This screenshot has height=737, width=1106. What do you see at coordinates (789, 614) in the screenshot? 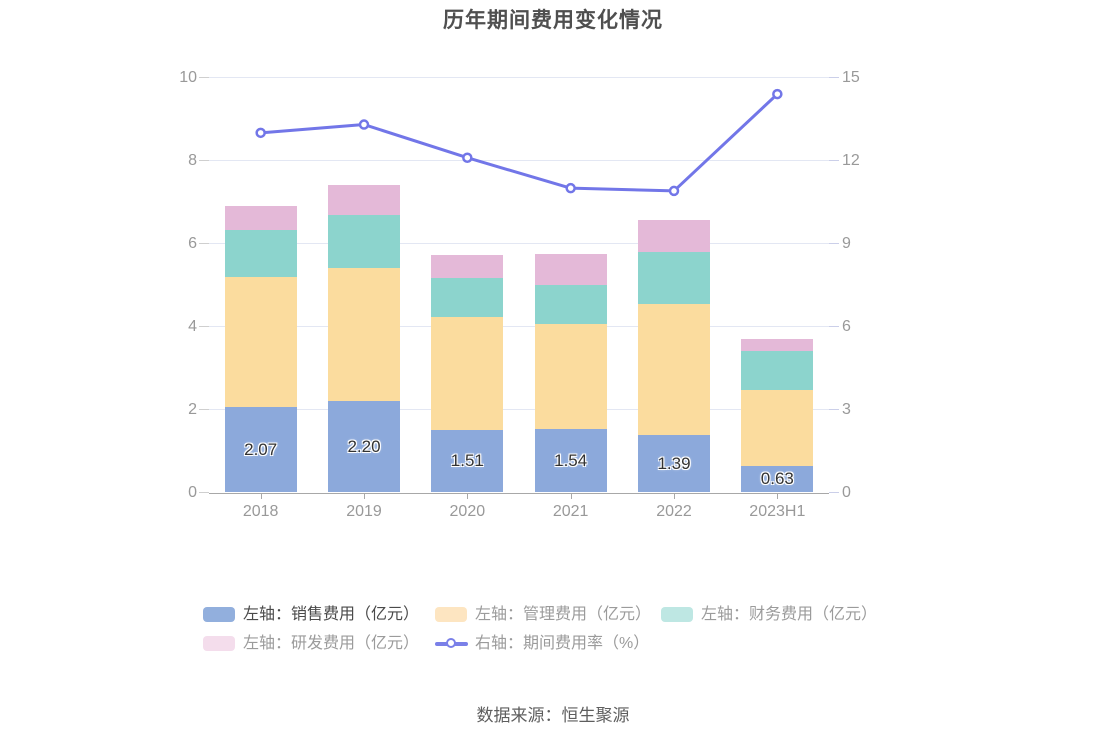
I see `legend-label-finance: 左轴：财务费用（亿元）` at bounding box center [789, 614].